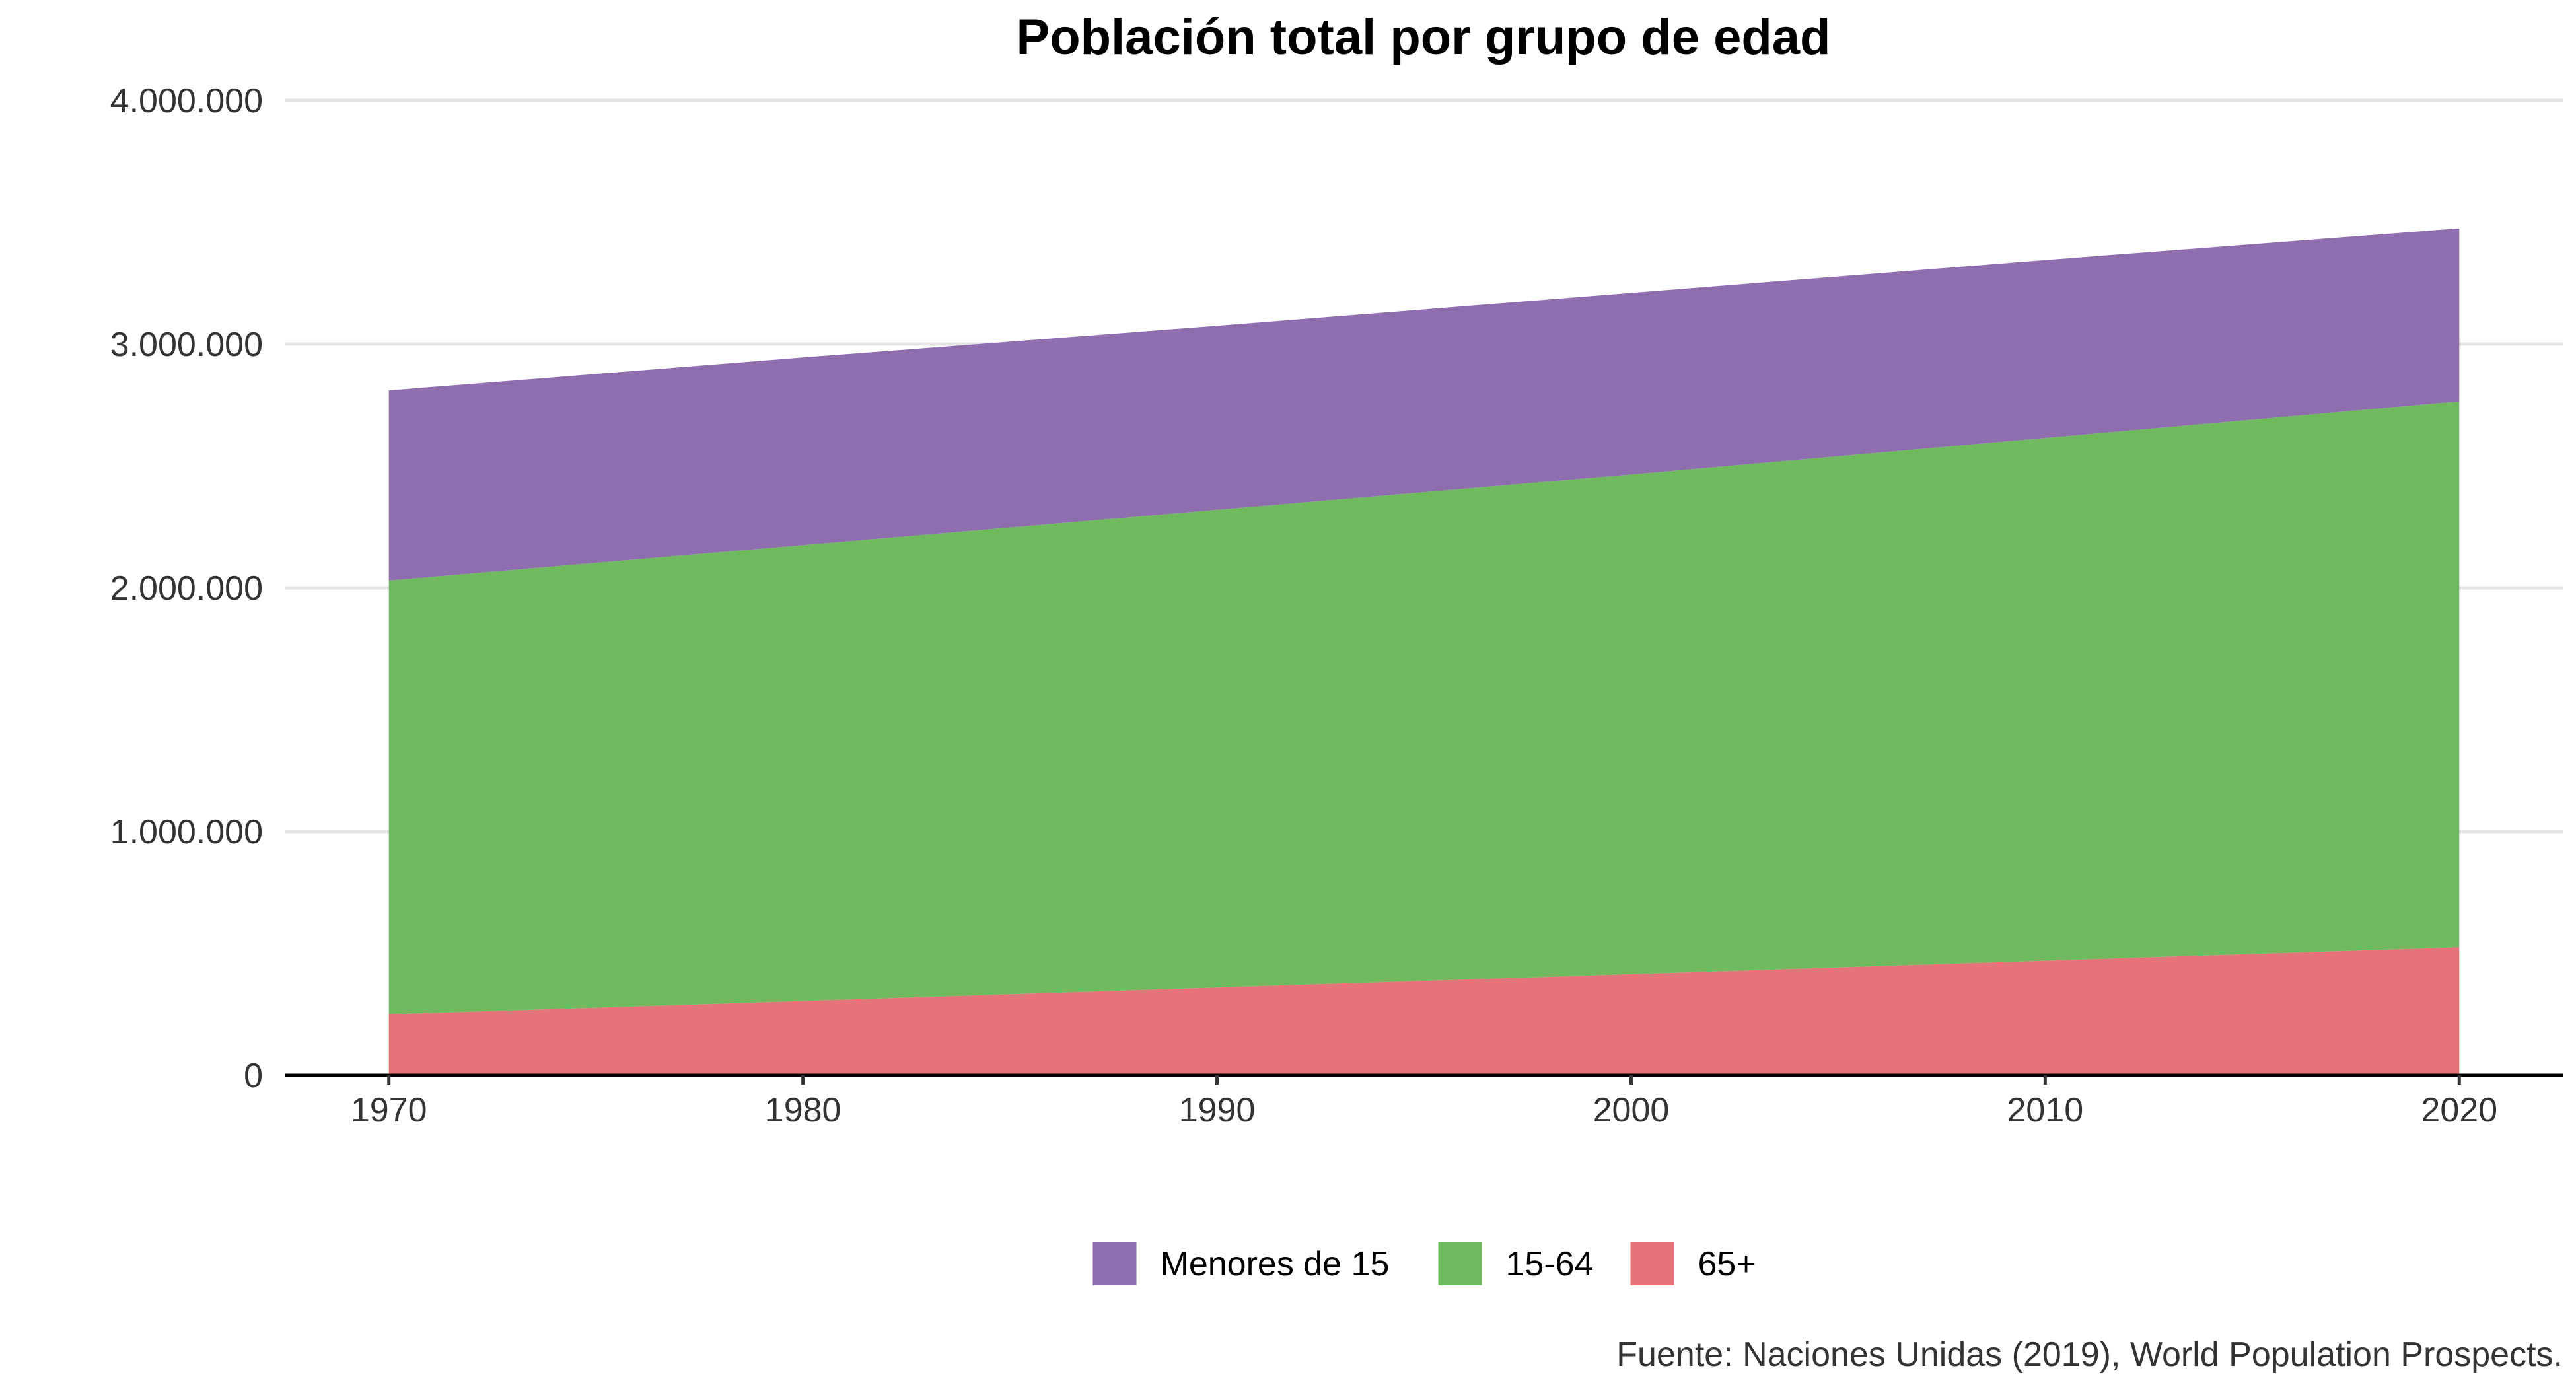  What do you see at coordinates (1424, 1263) in the screenshot?
I see `legend: Menores de 15 15-64 65+` at bounding box center [1424, 1263].